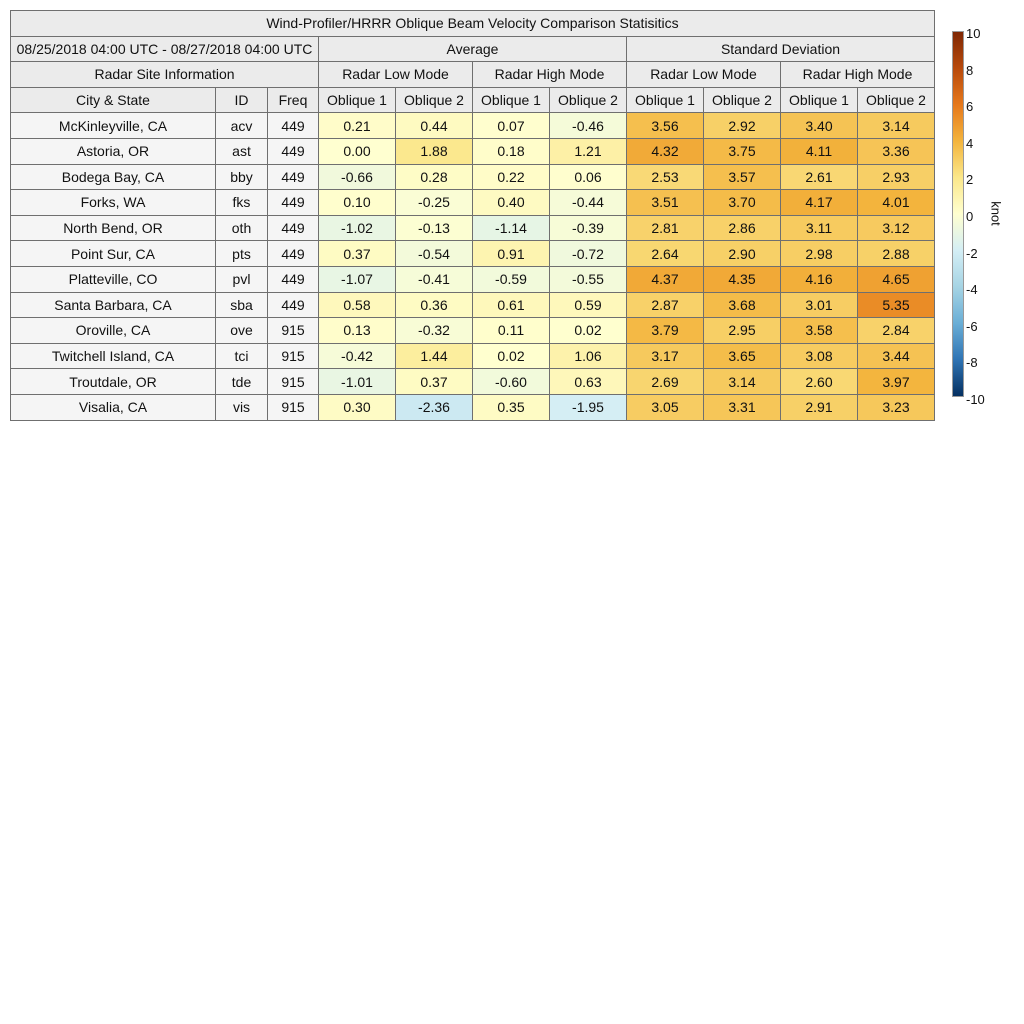 The image size is (1024, 1024). What do you see at coordinates (511, 330) in the screenshot?
I see `value-cell: 0.11` at bounding box center [511, 330].